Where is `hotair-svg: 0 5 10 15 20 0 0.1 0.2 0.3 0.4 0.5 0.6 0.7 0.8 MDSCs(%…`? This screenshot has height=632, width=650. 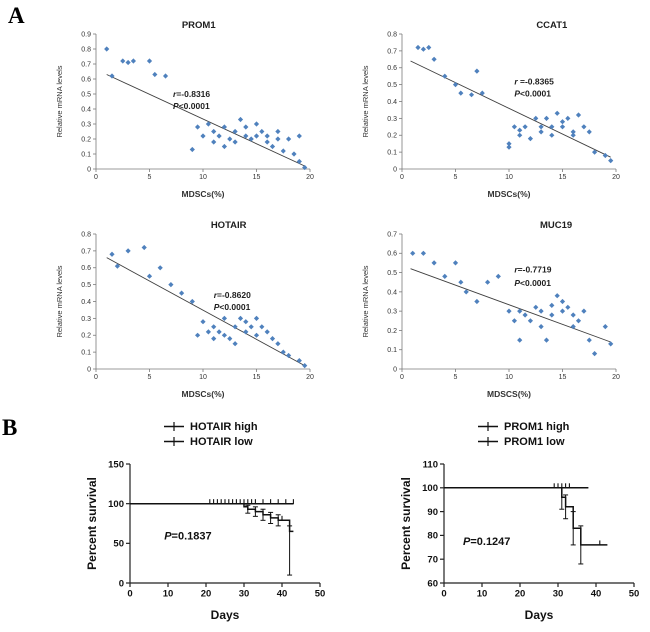
hotair-svg: 0 5 10 15 20 0 0.1 0.2 0.3 0.4 0.5 0.6 0.7 0.8 MDSCs(%… is located at coordinates (184, 309).